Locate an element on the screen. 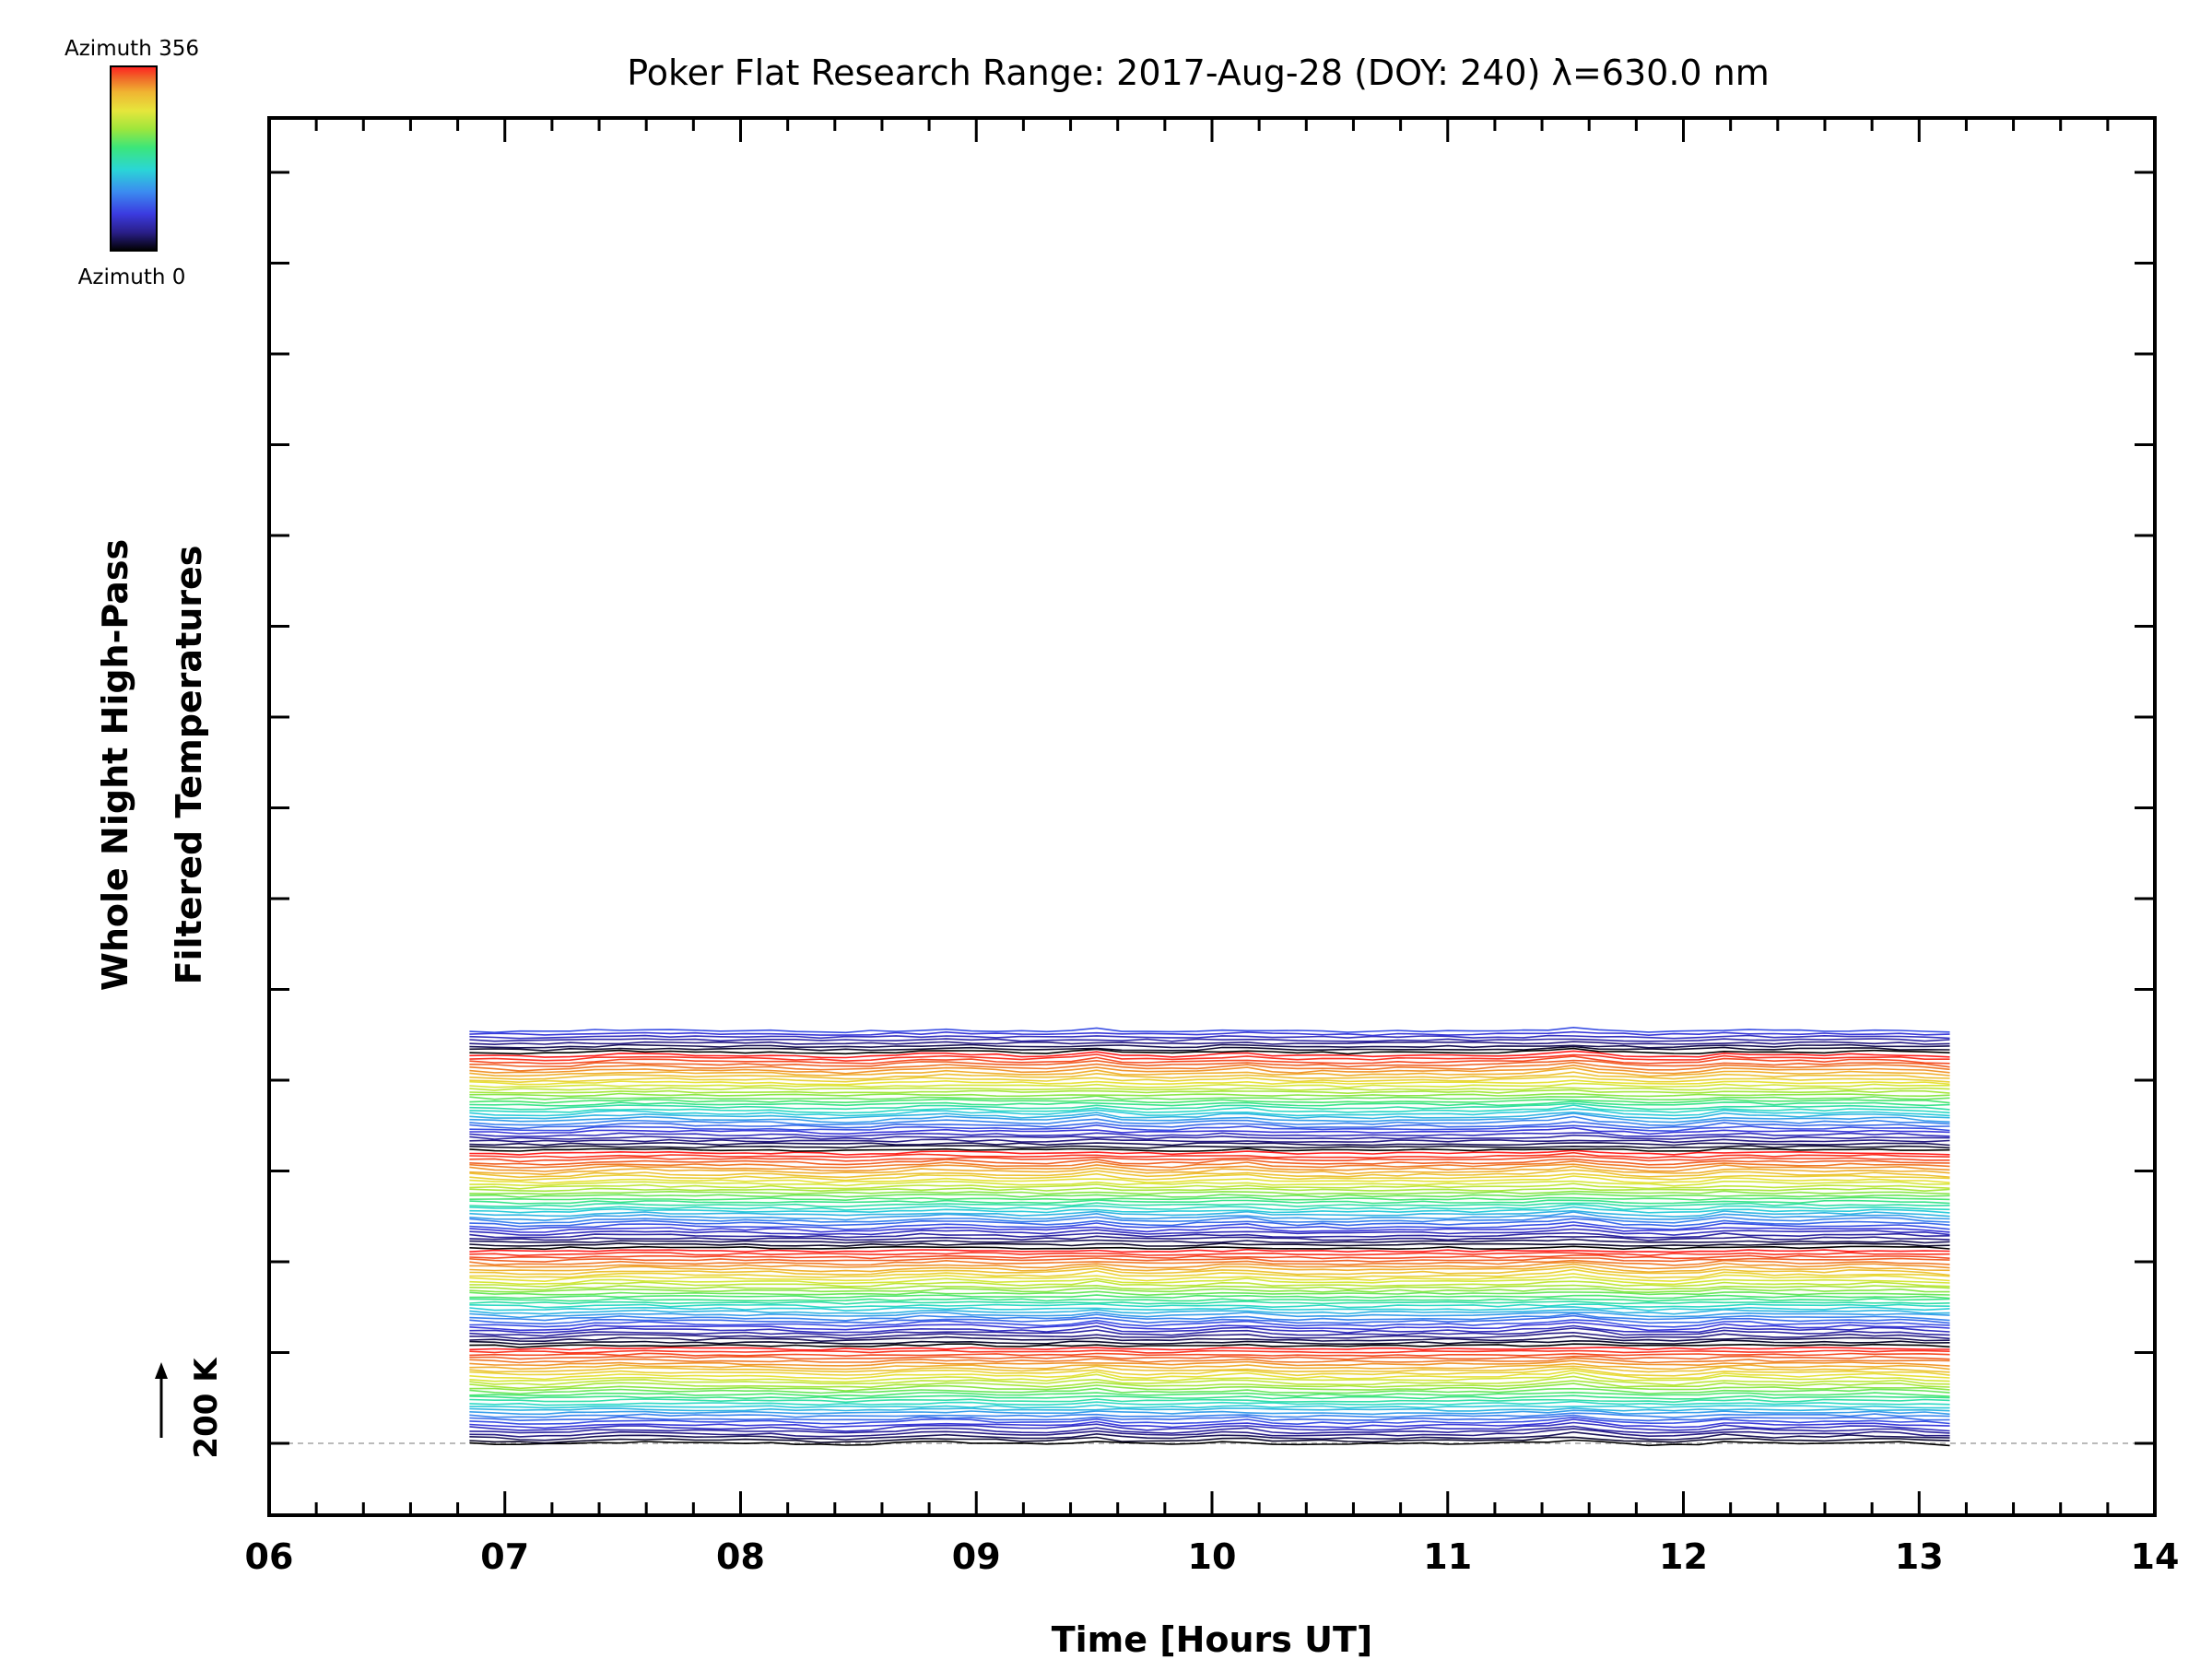  scale-bar: 200 K is located at coordinates (190, 1408).